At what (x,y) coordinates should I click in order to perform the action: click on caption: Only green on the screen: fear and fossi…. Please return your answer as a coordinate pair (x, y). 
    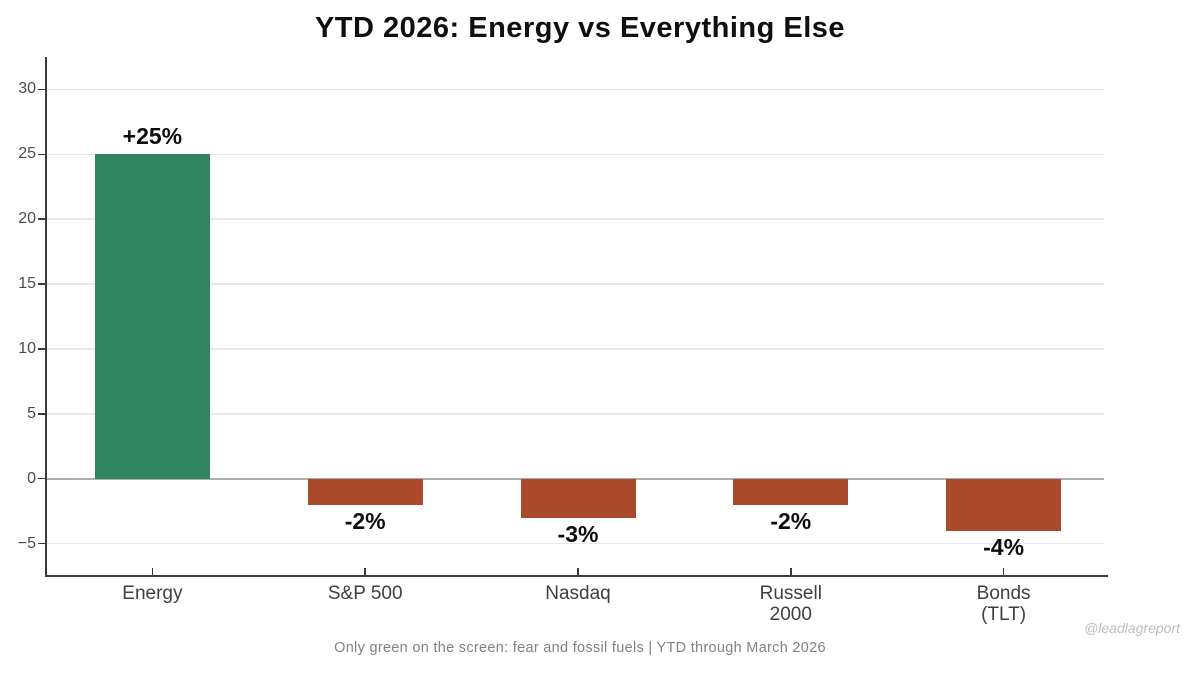
    Looking at the image, I should click on (580, 648).